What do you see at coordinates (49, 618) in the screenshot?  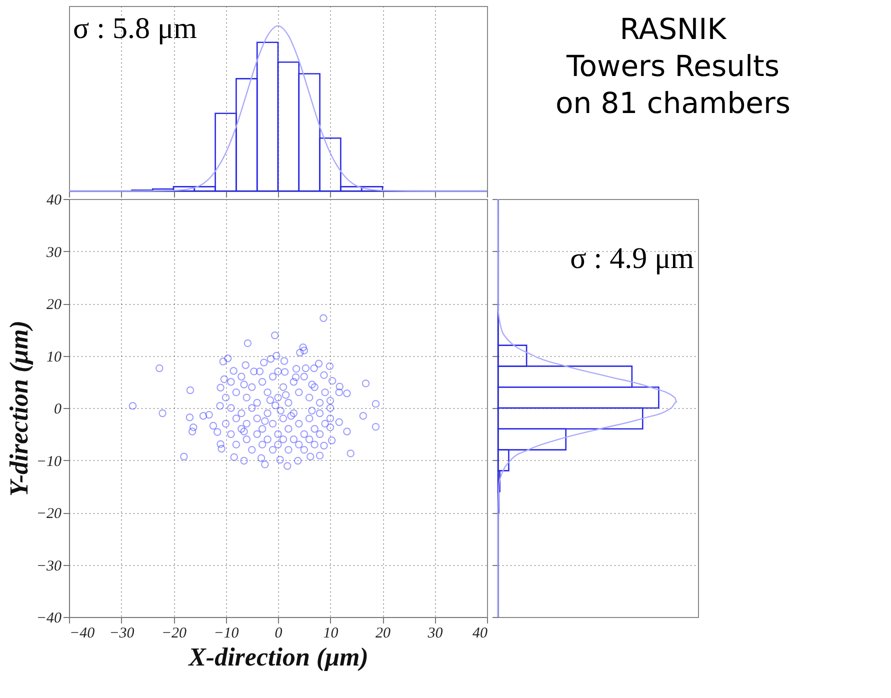 I see `y-tick-label: −40` at bounding box center [49, 618].